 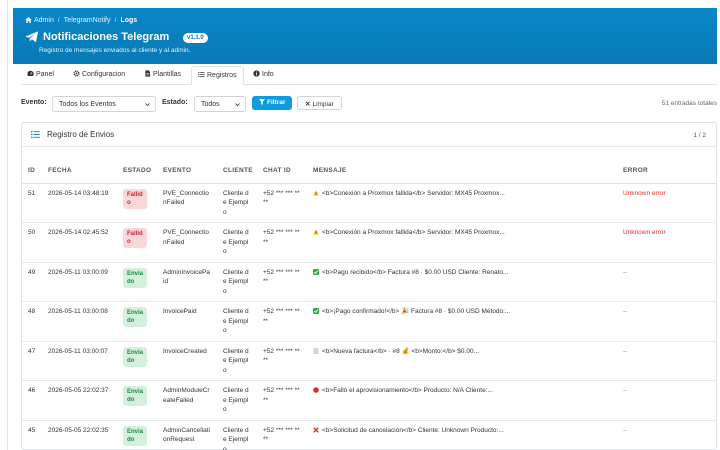 I want to click on cell-fecha: 2026-05-14 02:45:52, so click(x=79, y=242).